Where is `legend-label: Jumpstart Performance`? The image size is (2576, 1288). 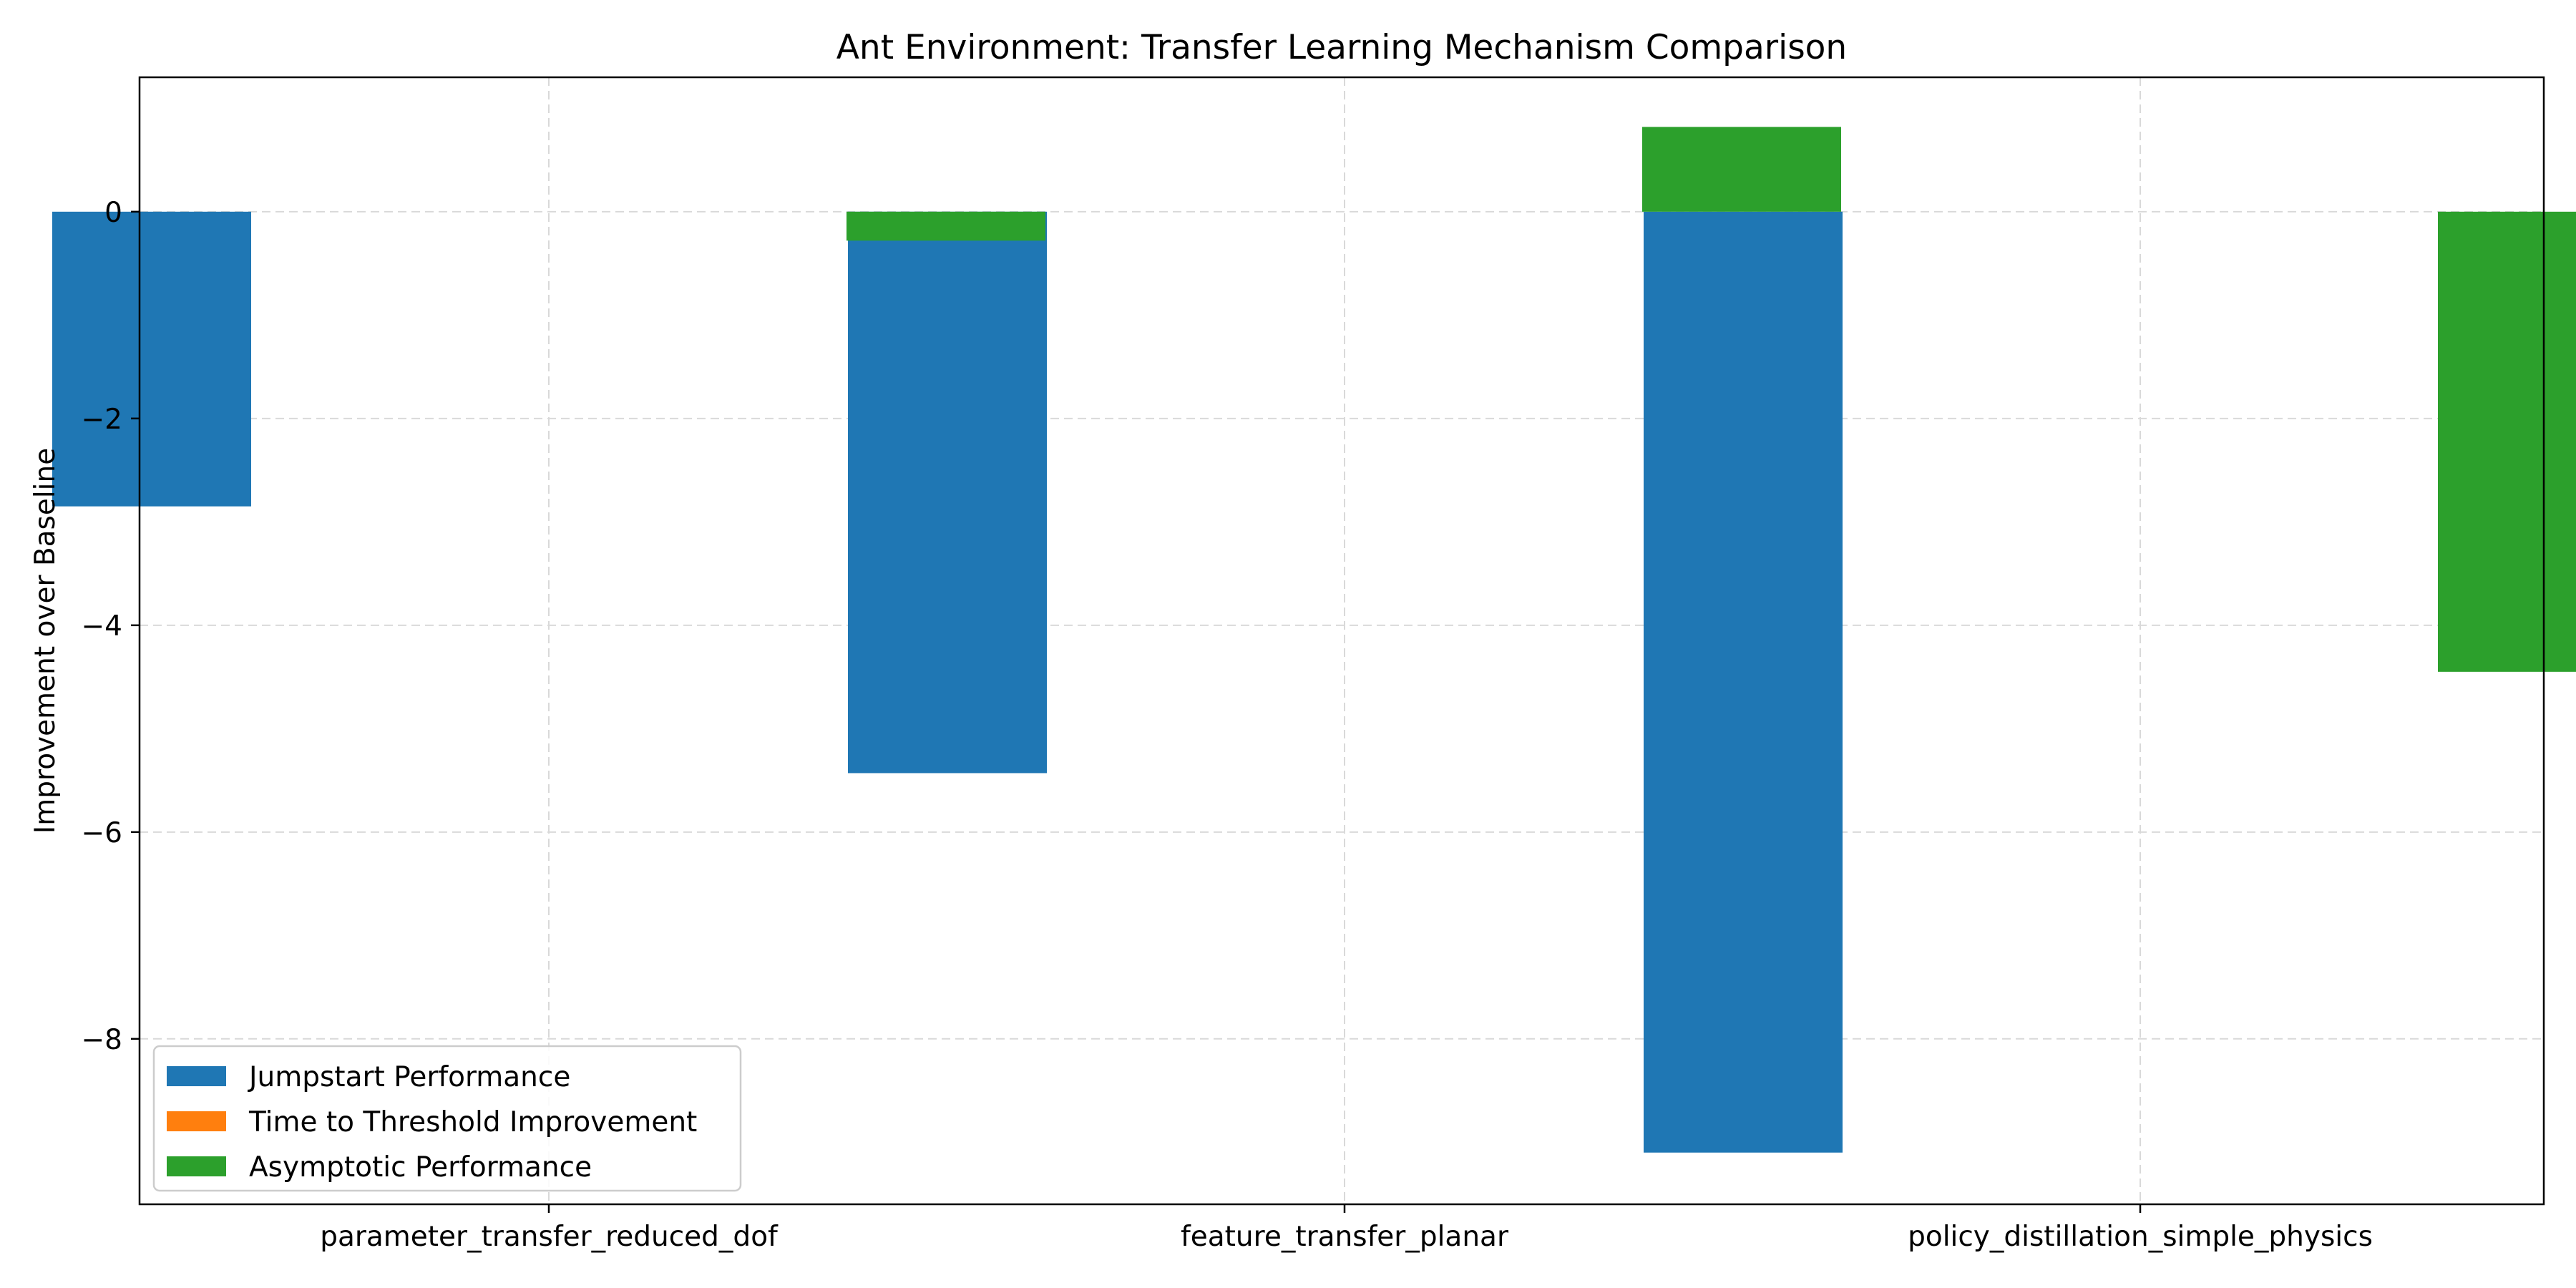
legend-label: Jumpstart Performance is located at coordinates (408, 1077).